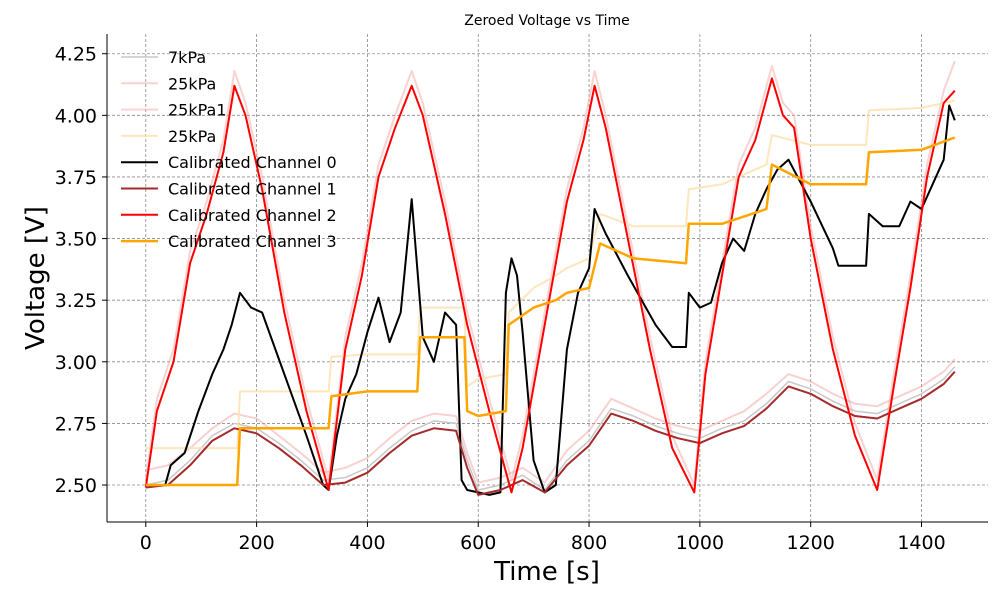 This screenshot has width=1000, height=600. Describe the element at coordinates (36, 278) in the screenshot. I see `y-axis-label: Voltage [V]` at that location.